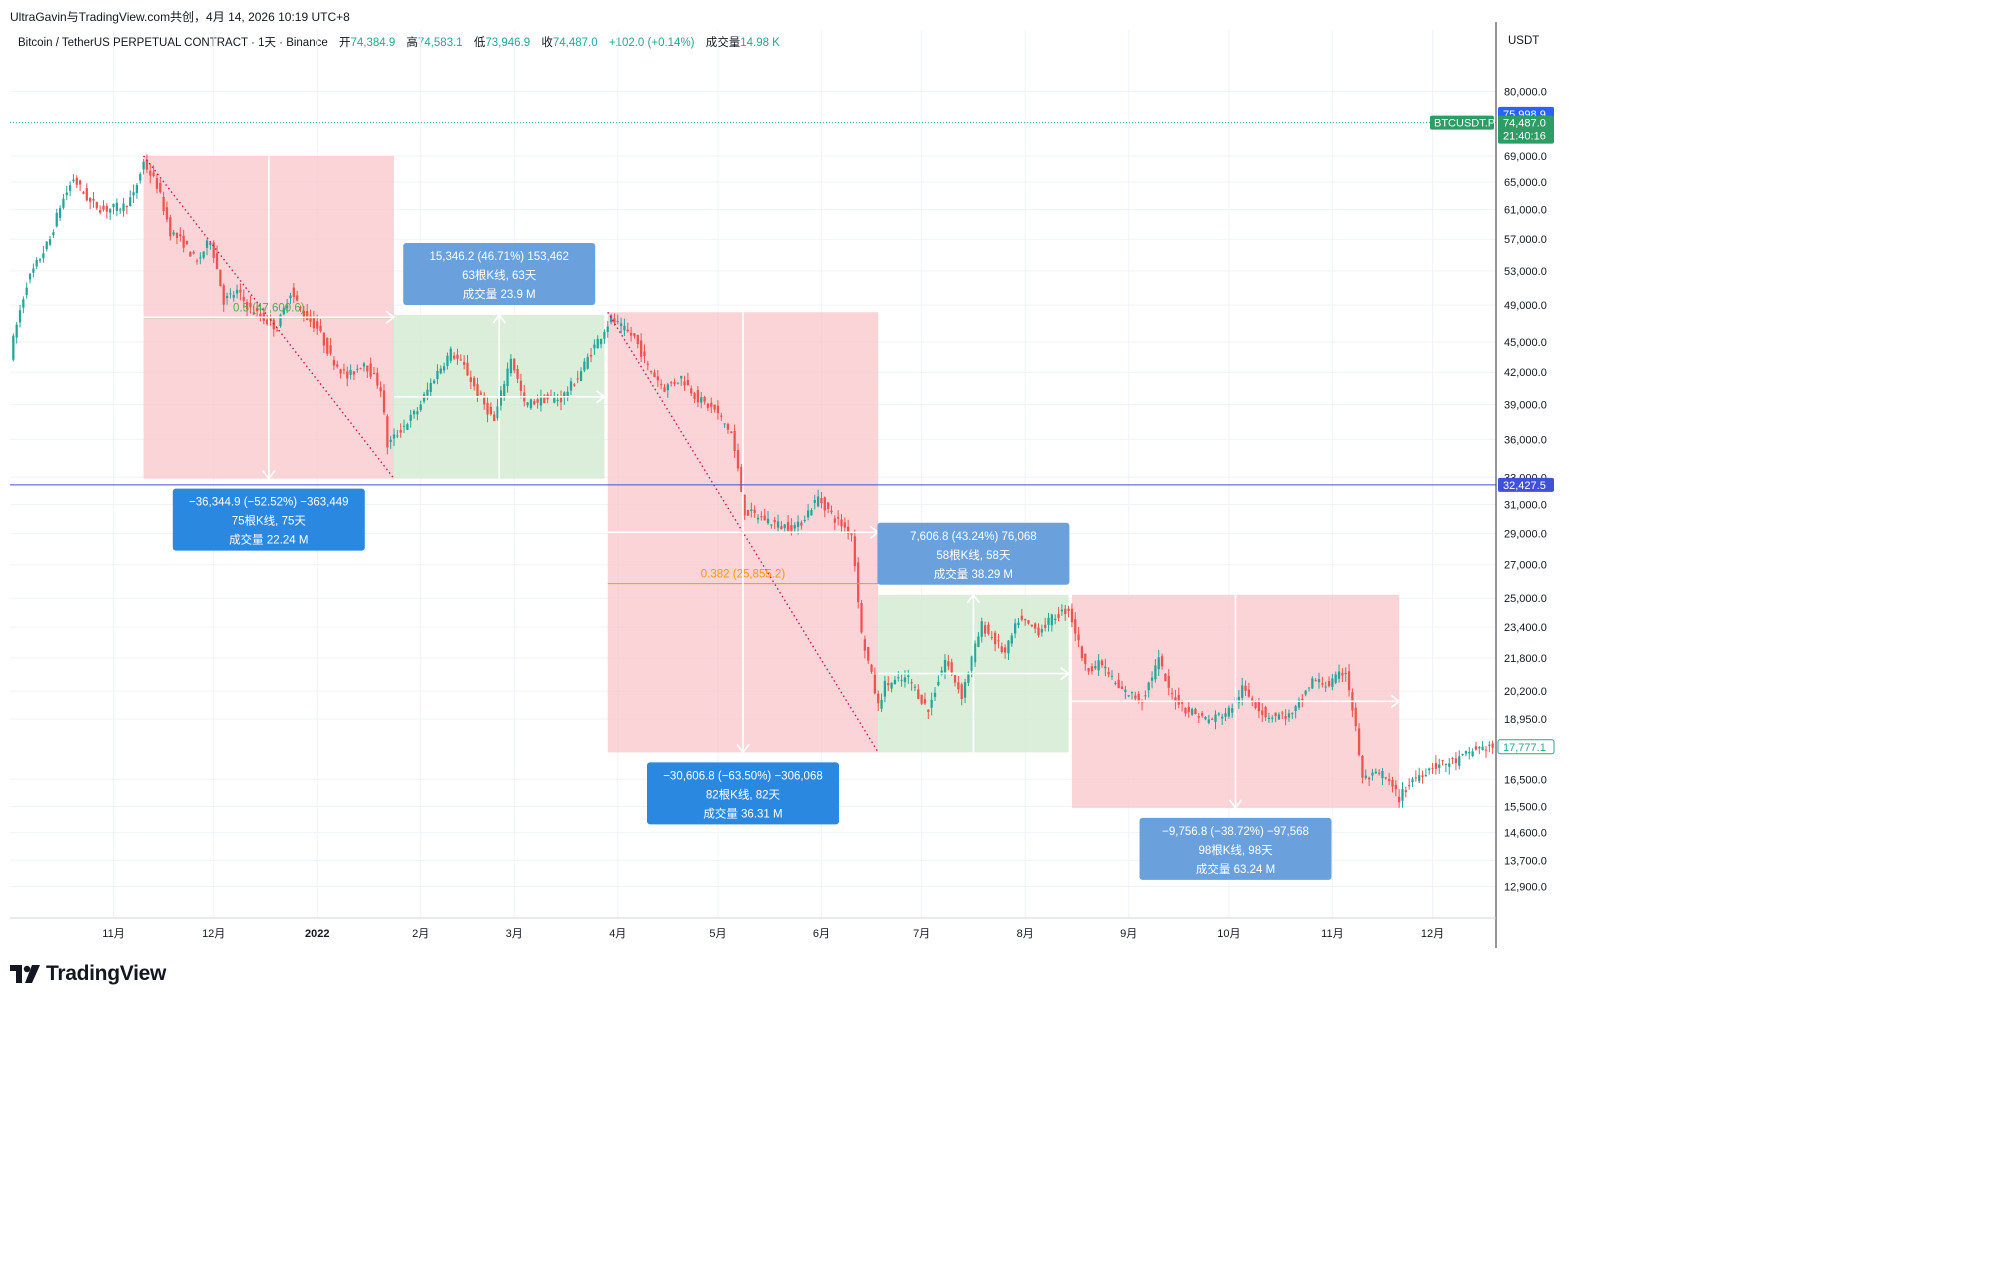  I want to click on volume-label: 成交量, so click(723, 43).